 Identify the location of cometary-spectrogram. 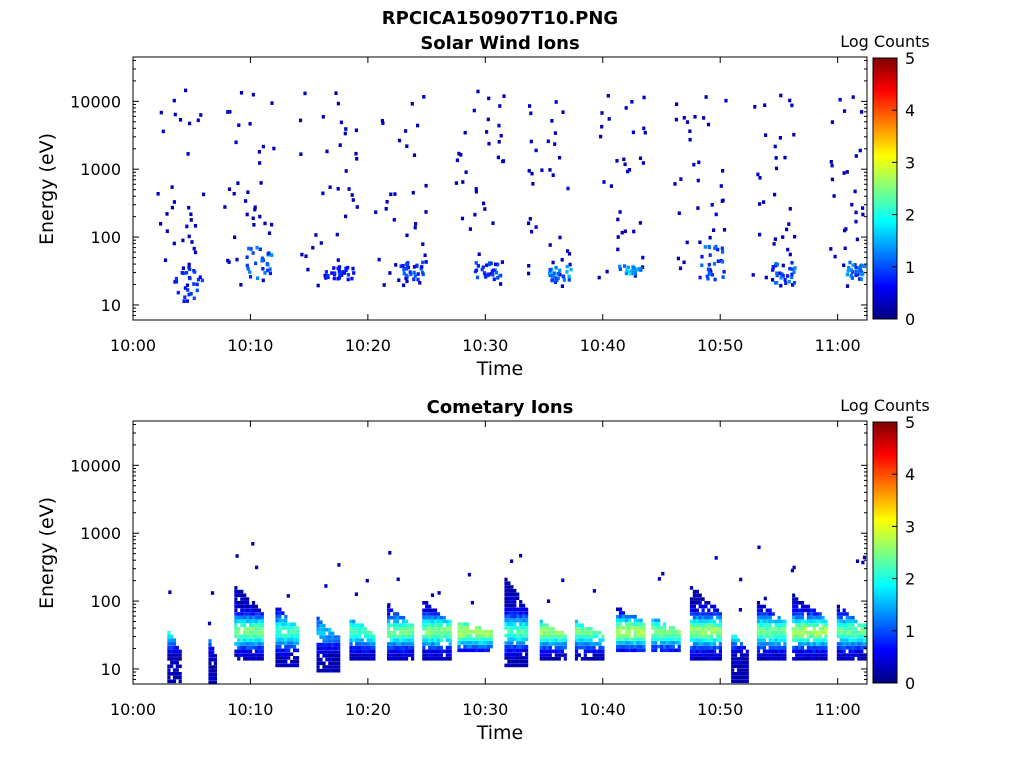
(517, 613).